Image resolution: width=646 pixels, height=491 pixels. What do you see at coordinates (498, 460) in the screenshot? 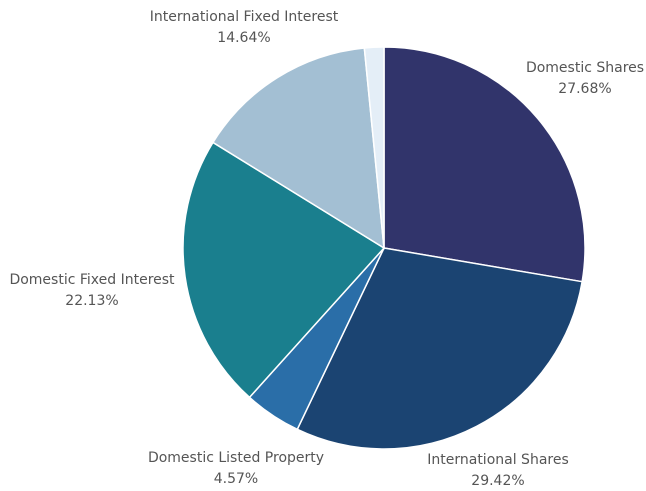
I see `slice-label: International Shares` at bounding box center [498, 460].